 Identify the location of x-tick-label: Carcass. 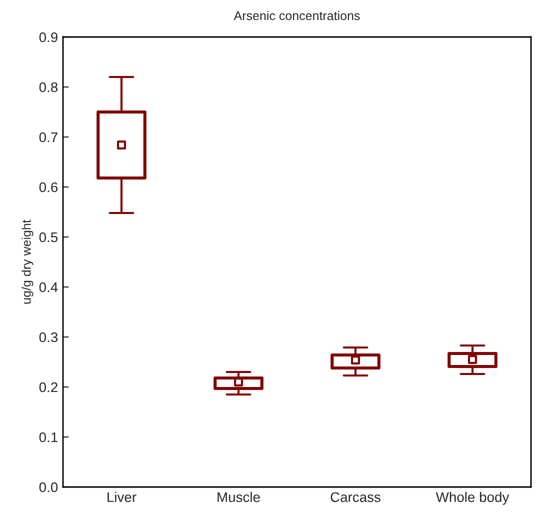
(355, 497).